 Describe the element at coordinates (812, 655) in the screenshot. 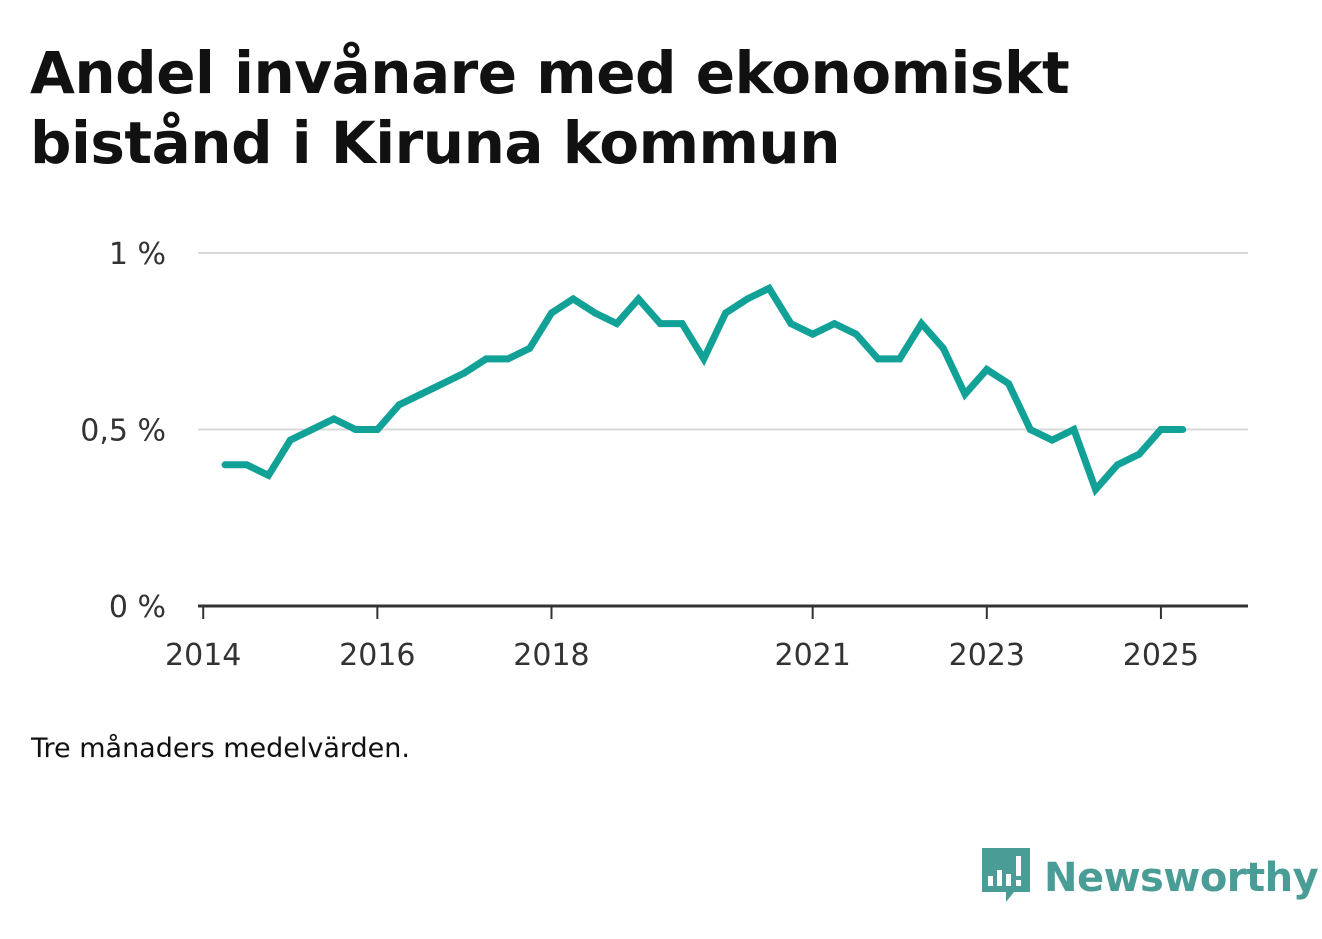

I see `x-tick-label: 2021` at that location.